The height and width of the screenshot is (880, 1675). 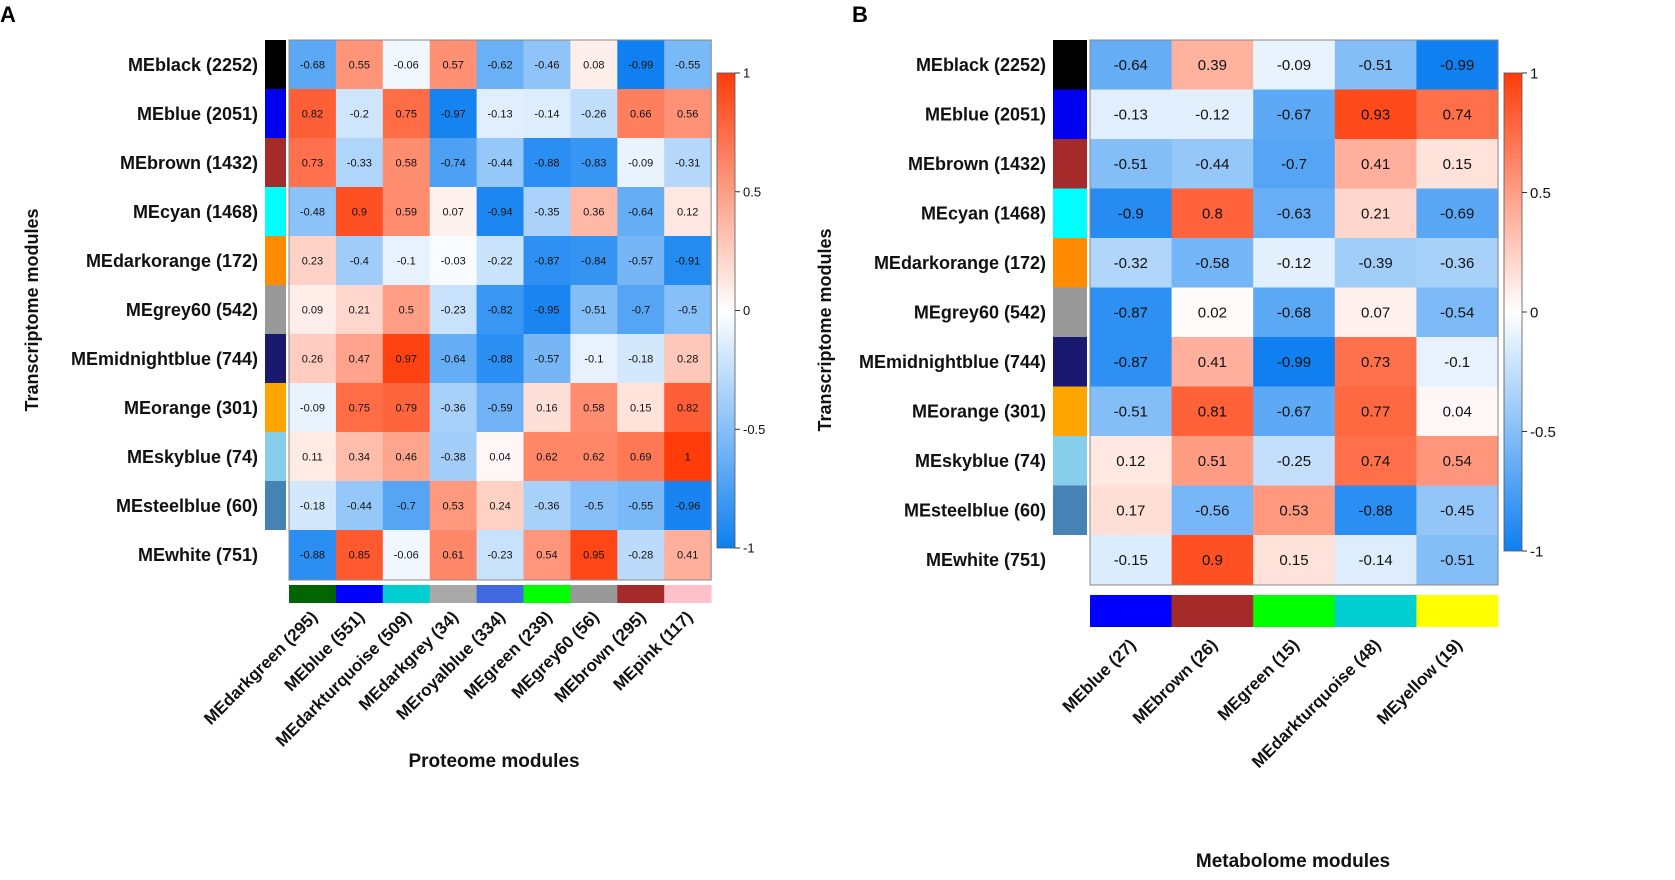 What do you see at coordinates (593, 65) in the screenshot?
I see `cell-value: 0.08` at bounding box center [593, 65].